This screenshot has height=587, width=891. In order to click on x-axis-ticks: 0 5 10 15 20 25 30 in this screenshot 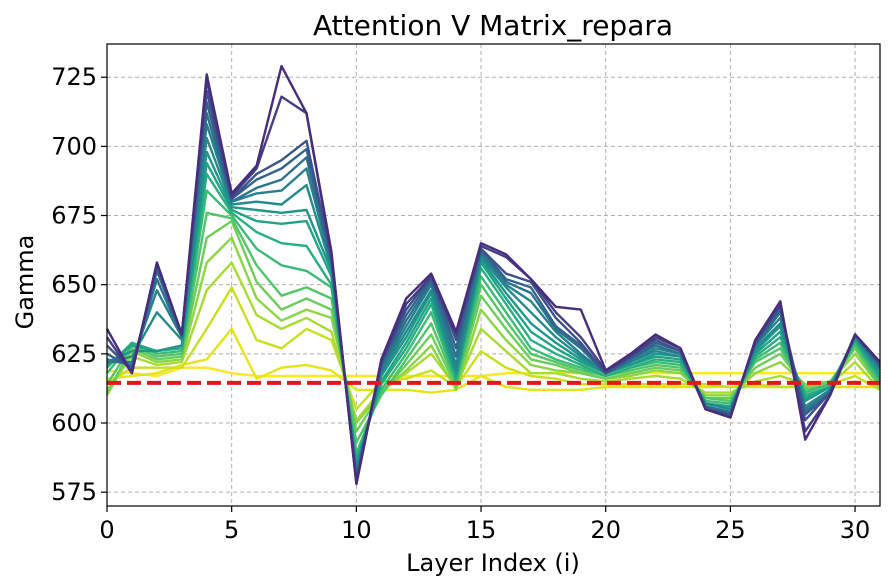, I will do `click(484, 525)`.